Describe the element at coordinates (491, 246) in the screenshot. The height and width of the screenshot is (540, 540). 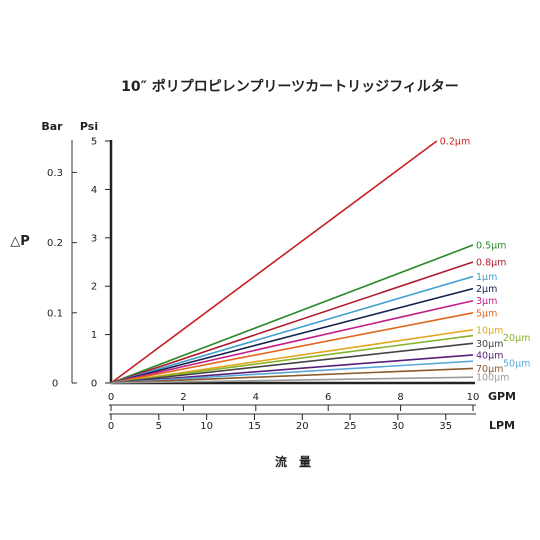
I see `series-label: 0.5μm` at that location.